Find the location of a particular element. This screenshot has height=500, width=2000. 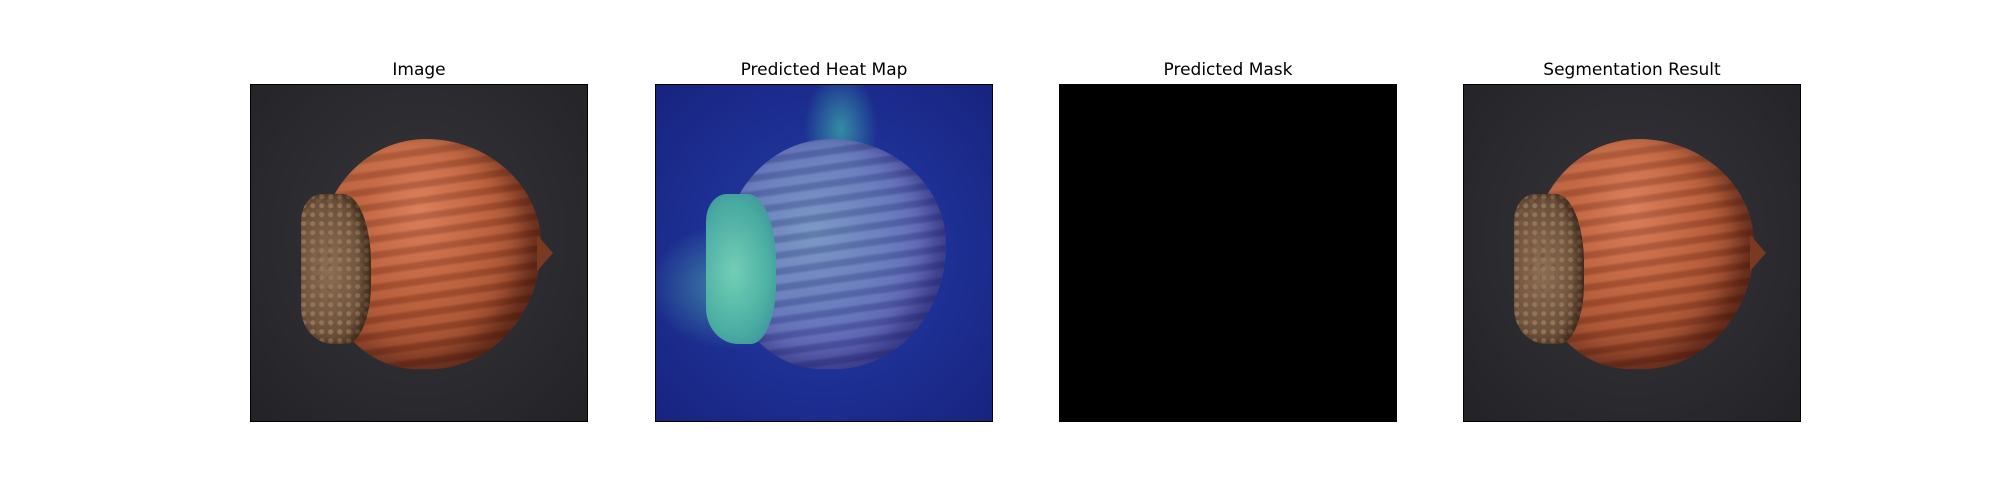

image-panel: Image is located at coordinates (419, 239).